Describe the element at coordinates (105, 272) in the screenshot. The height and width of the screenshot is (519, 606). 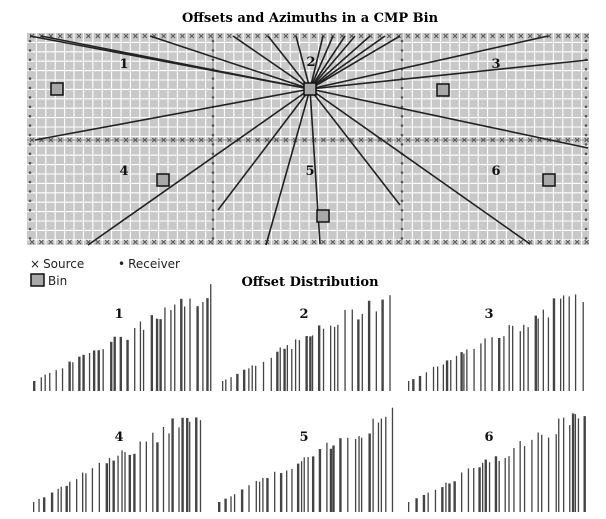
I see `legend: ×Source •Receiver Bin` at that location.